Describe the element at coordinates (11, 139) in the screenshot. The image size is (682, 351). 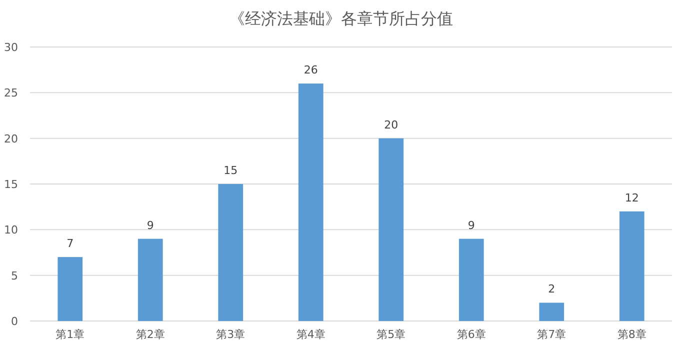
I see `y-tick-label: 20` at that location.